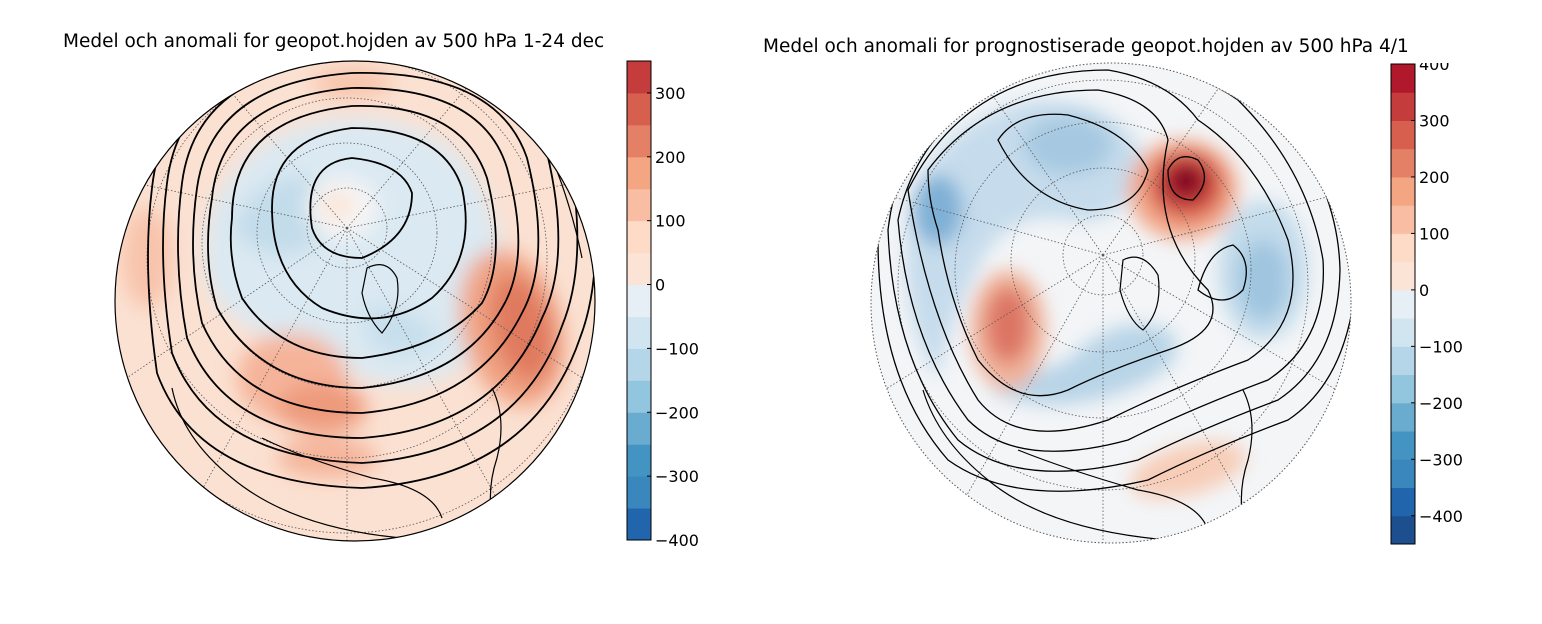  Describe the element at coordinates (1426, 304) in the screenshot. I see `colorbar-right: 400 300 200 100 0 −100 −200 −300 −400` at that location.